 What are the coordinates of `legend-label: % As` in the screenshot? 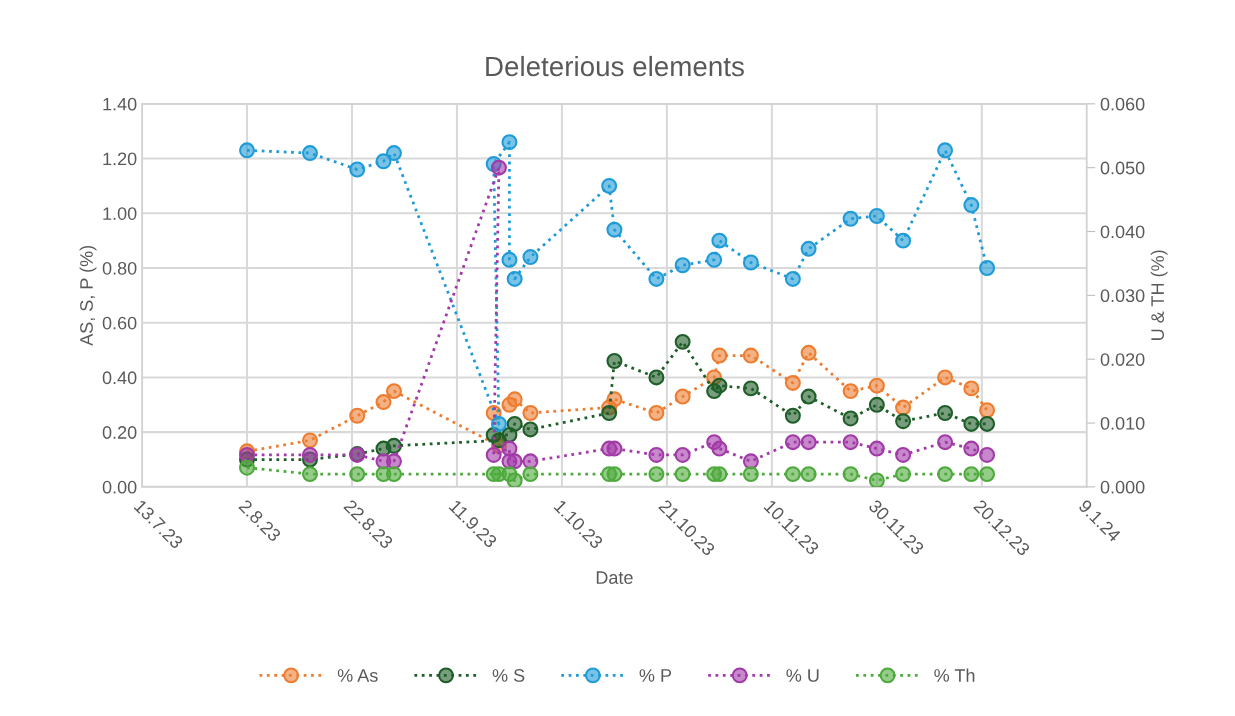 It's located at (357, 675).